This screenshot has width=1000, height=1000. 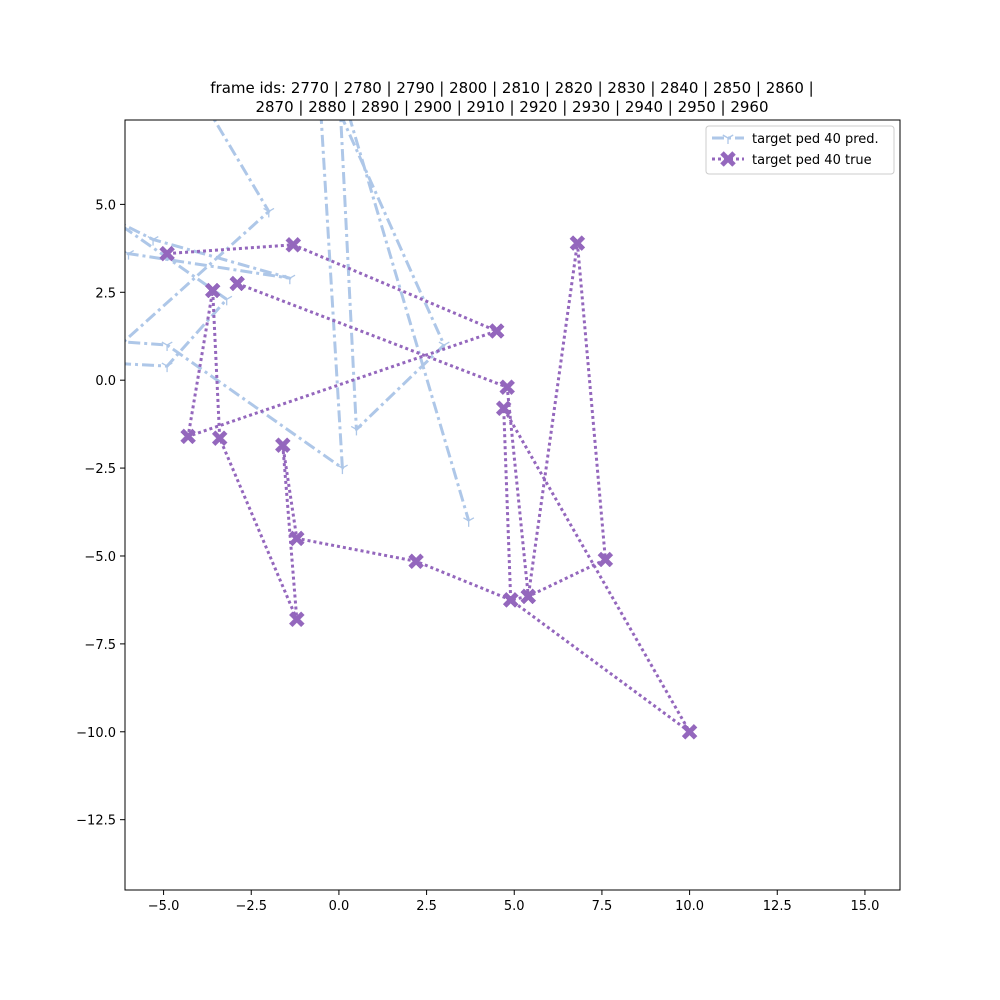 I want to click on legend: target ped 40 pred. target ped 40 true, so click(x=800, y=150).